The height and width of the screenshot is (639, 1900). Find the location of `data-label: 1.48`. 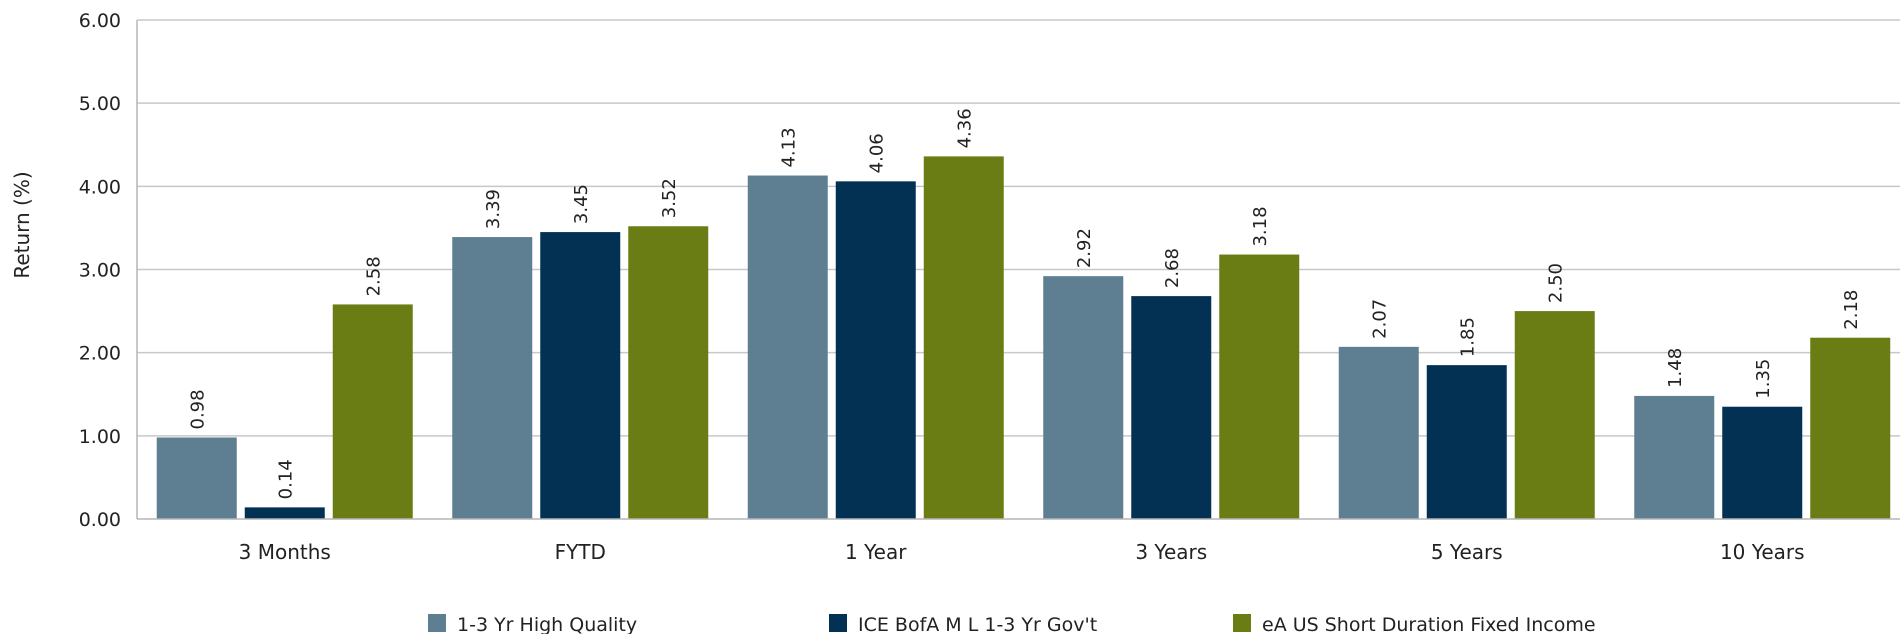

data-label: 1.48 is located at coordinates (1675, 368).